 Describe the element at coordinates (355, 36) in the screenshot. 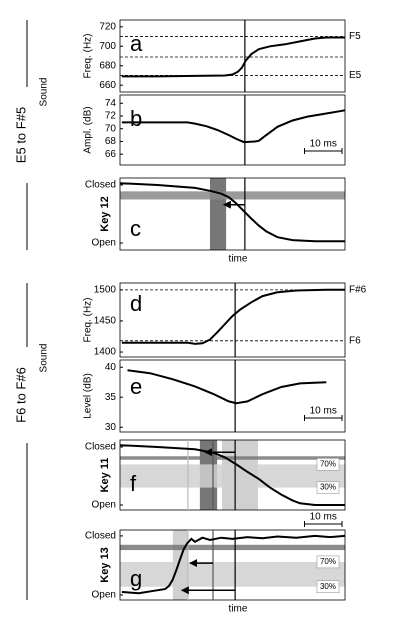

I see `reference-label: F5` at that location.